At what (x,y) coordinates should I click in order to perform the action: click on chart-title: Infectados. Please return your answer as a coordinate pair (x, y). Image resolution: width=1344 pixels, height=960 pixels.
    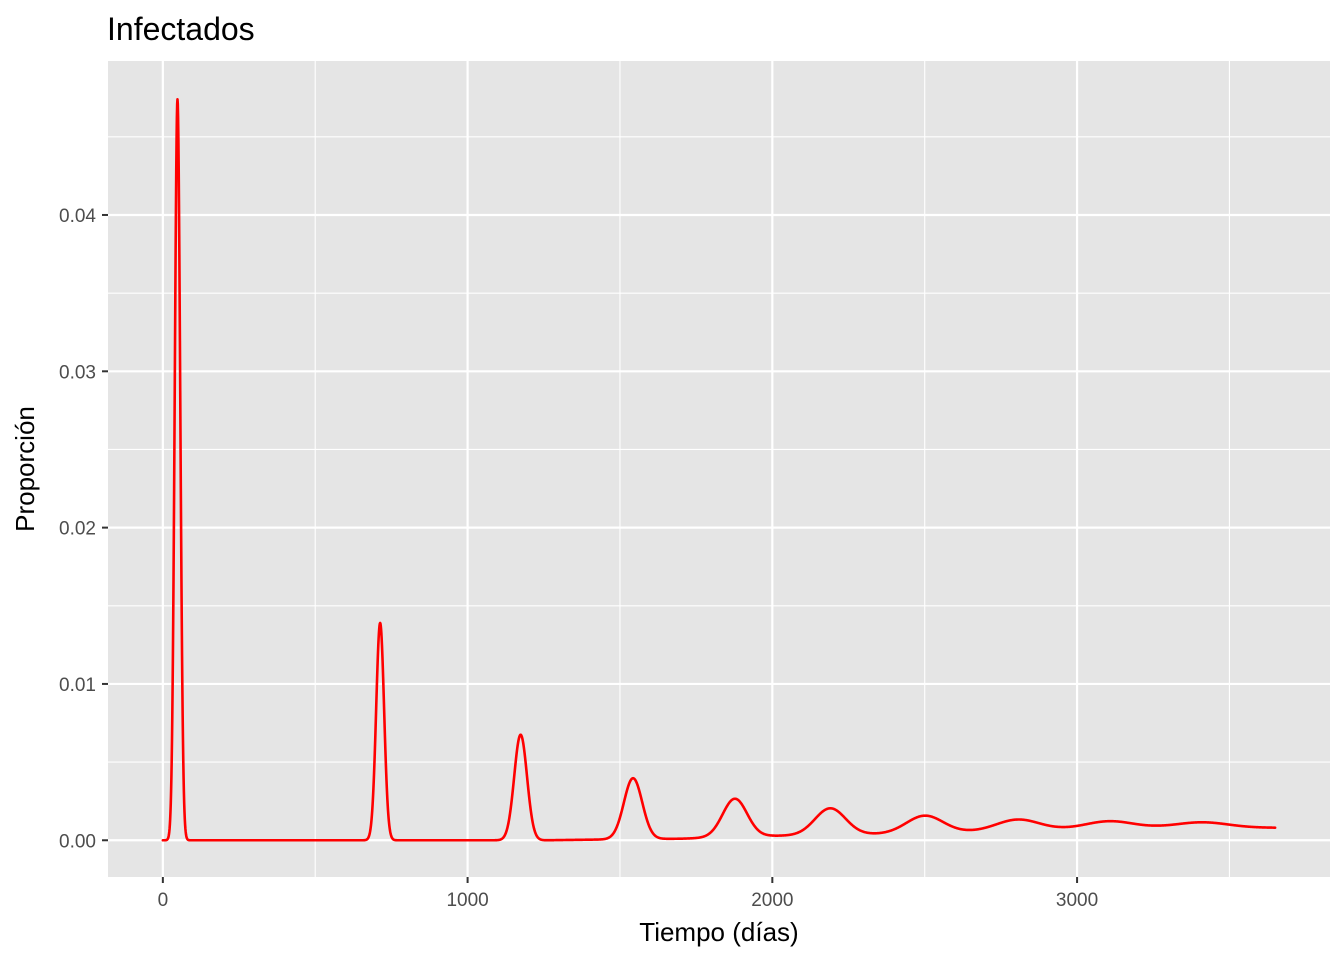
    Looking at the image, I should click on (181, 29).